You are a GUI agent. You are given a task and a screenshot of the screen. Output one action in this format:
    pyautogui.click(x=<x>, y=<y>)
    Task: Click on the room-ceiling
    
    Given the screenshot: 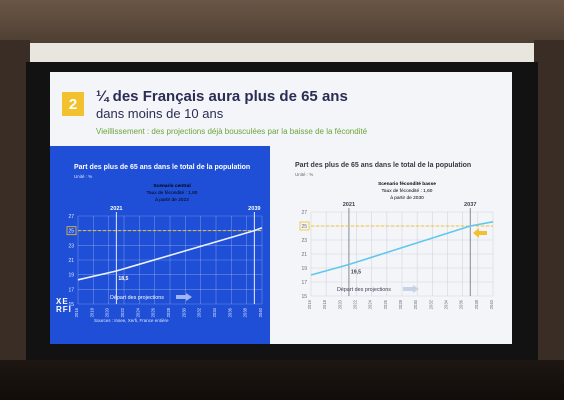 What is the action you would take?
    pyautogui.click(x=282, y=22)
    